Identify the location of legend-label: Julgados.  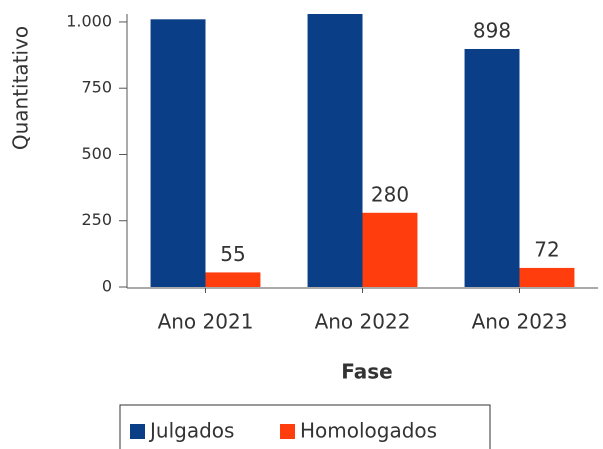
(191, 431).